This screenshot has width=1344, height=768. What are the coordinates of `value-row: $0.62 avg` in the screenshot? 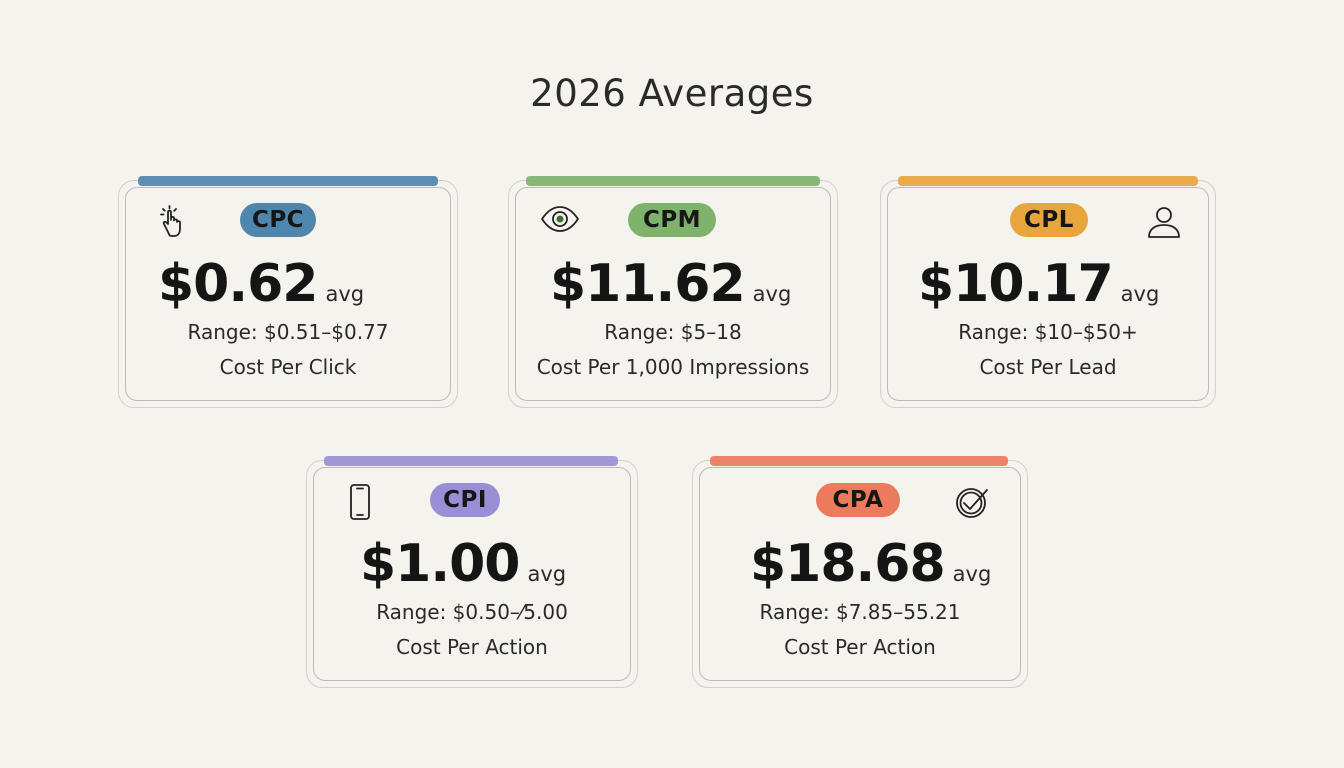 It's located at (261, 284).